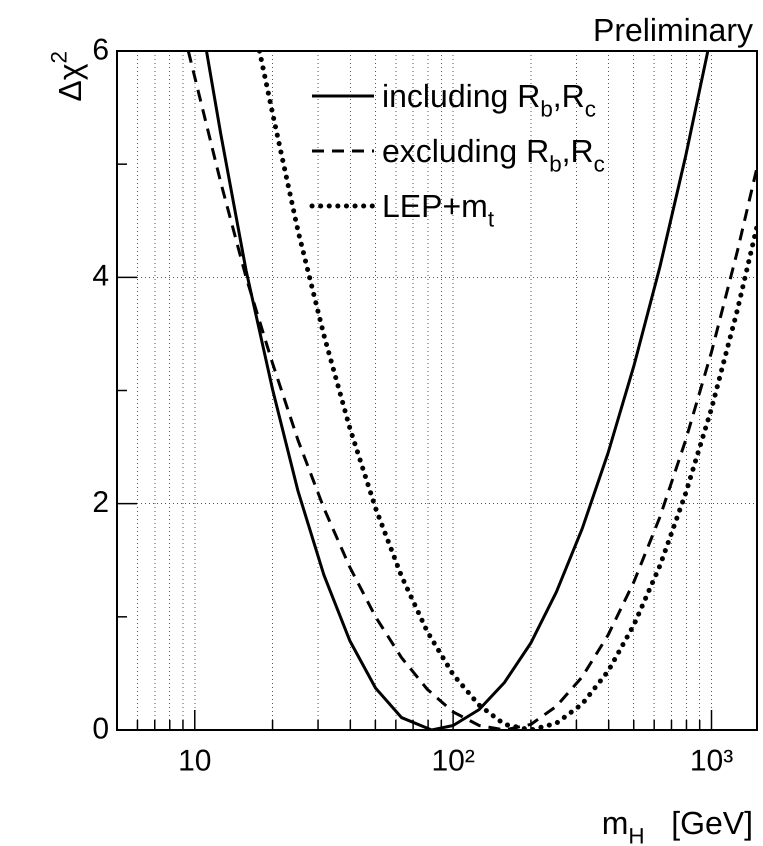  Describe the element at coordinates (100, 276) in the screenshot. I see `y-tick-label: 4` at that location.